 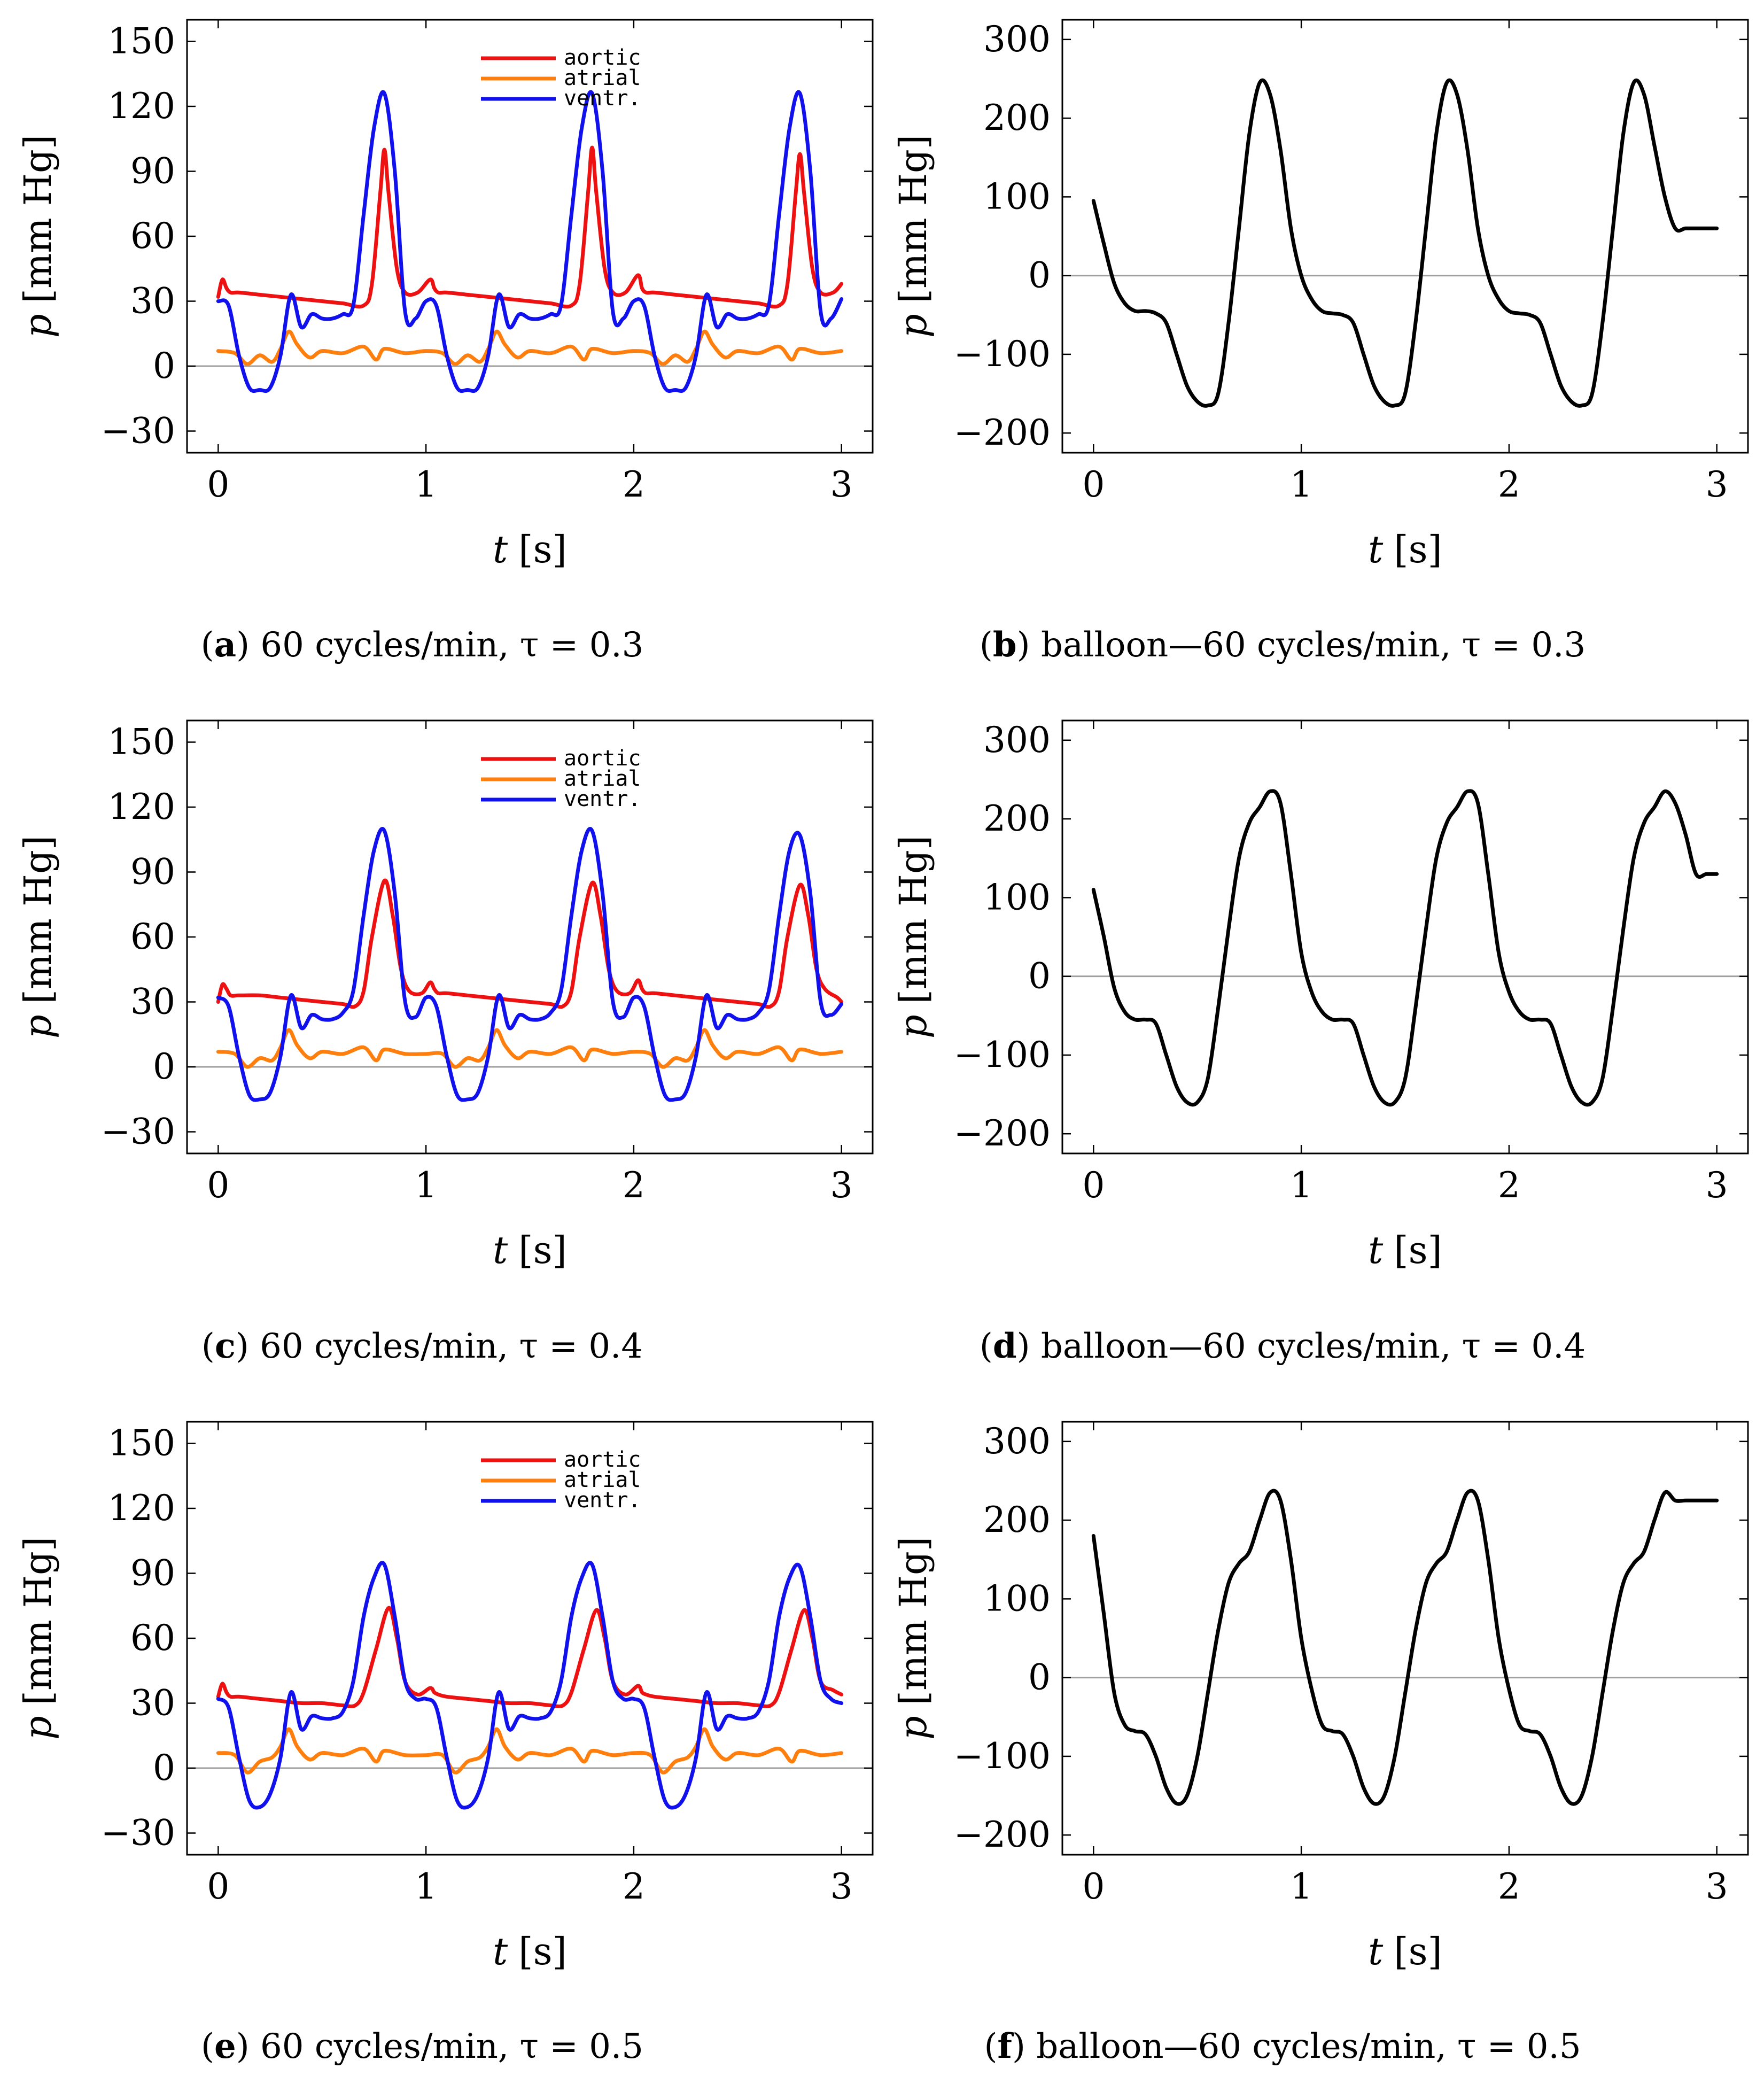 I want to click on y-tick-label: 0, so click(x=164, y=1066).